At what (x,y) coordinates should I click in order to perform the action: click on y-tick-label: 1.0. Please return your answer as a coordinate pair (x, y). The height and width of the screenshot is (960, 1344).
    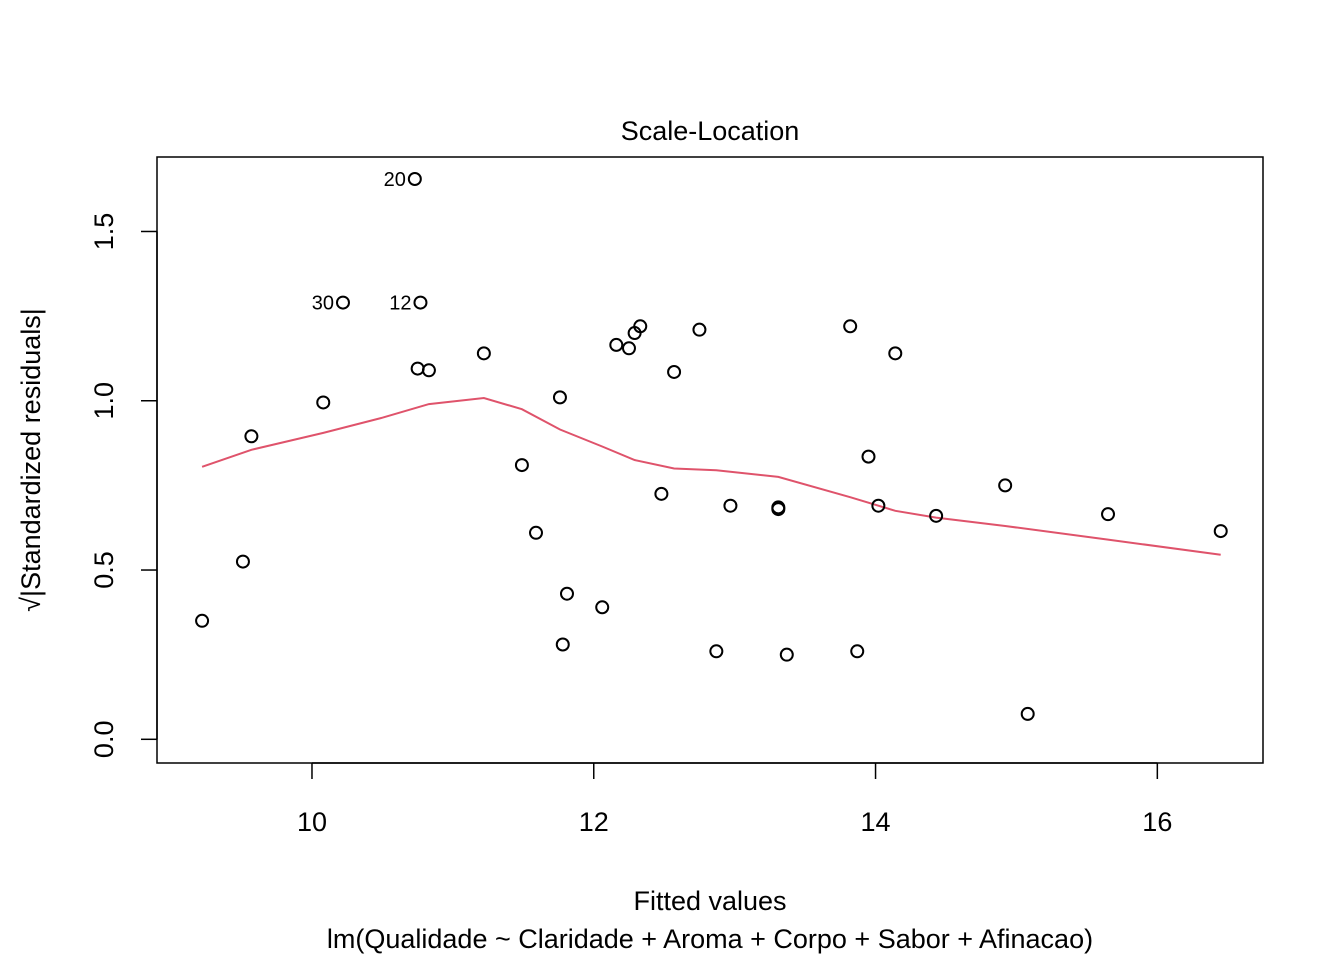
    Looking at the image, I should click on (104, 401).